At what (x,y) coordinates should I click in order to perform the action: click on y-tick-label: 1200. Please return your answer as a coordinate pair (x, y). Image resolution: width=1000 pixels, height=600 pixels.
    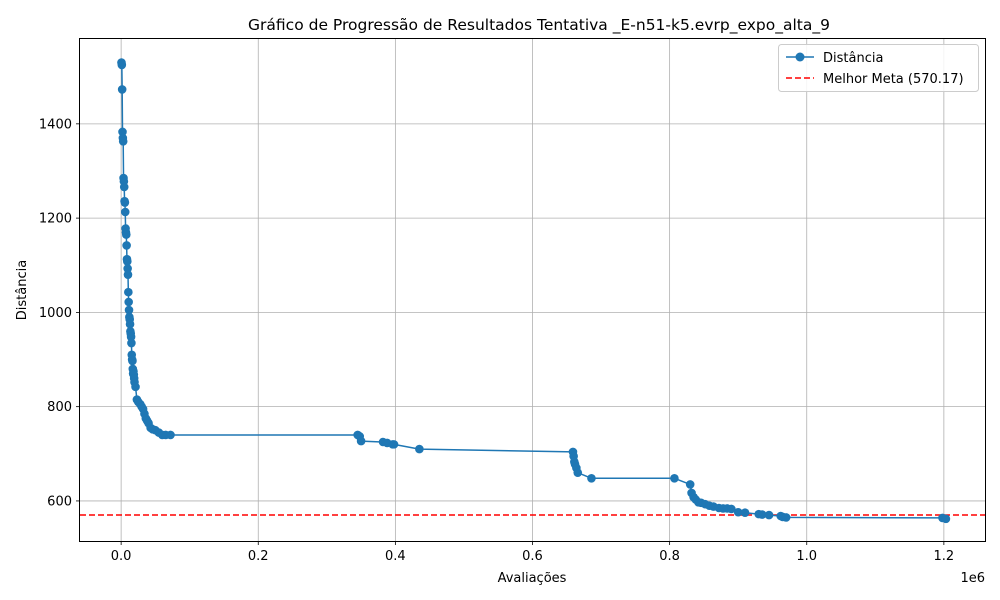
    Looking at the image, I should click on (55, 219).